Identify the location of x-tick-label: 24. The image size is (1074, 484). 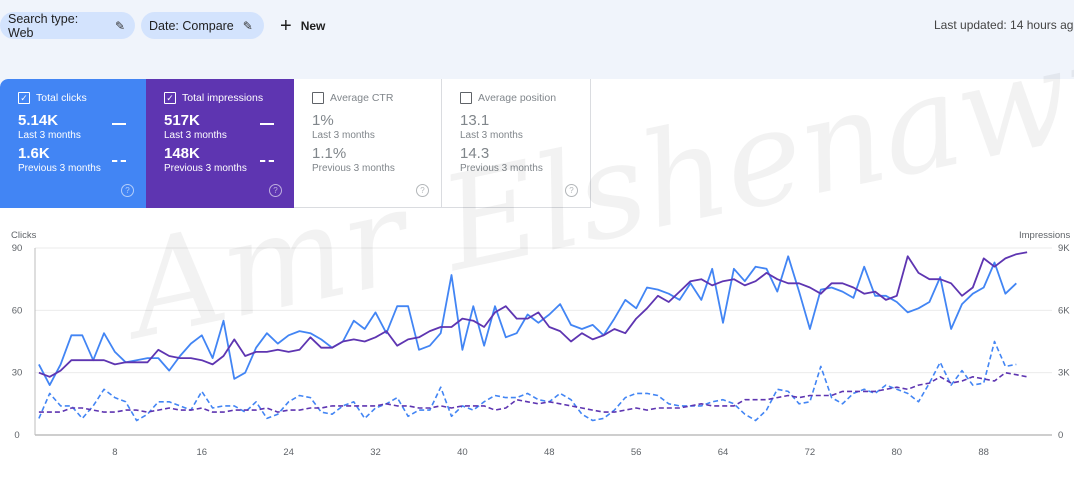
(288, 452).